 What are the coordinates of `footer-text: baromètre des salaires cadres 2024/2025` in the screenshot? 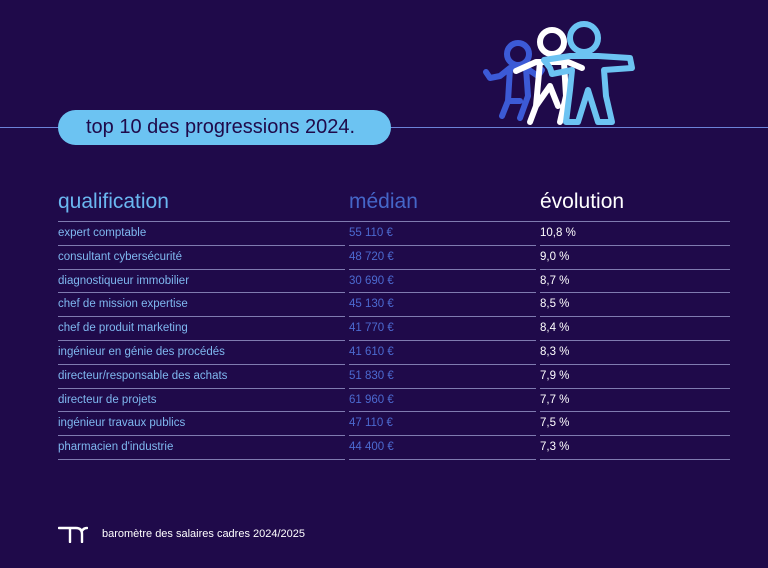 It's located at (204, 534).